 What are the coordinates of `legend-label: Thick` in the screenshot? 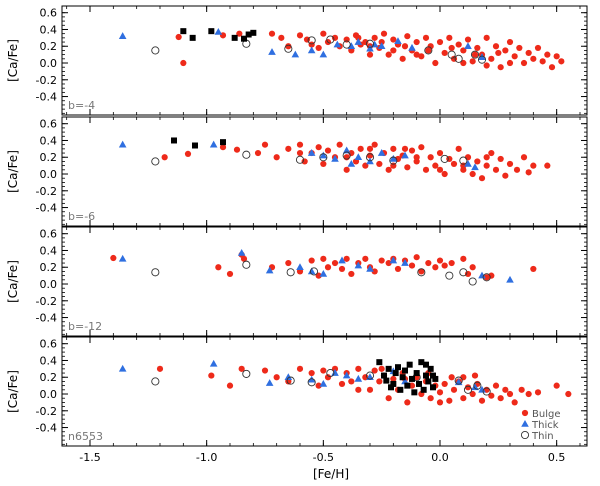 It's located at (545, 425).